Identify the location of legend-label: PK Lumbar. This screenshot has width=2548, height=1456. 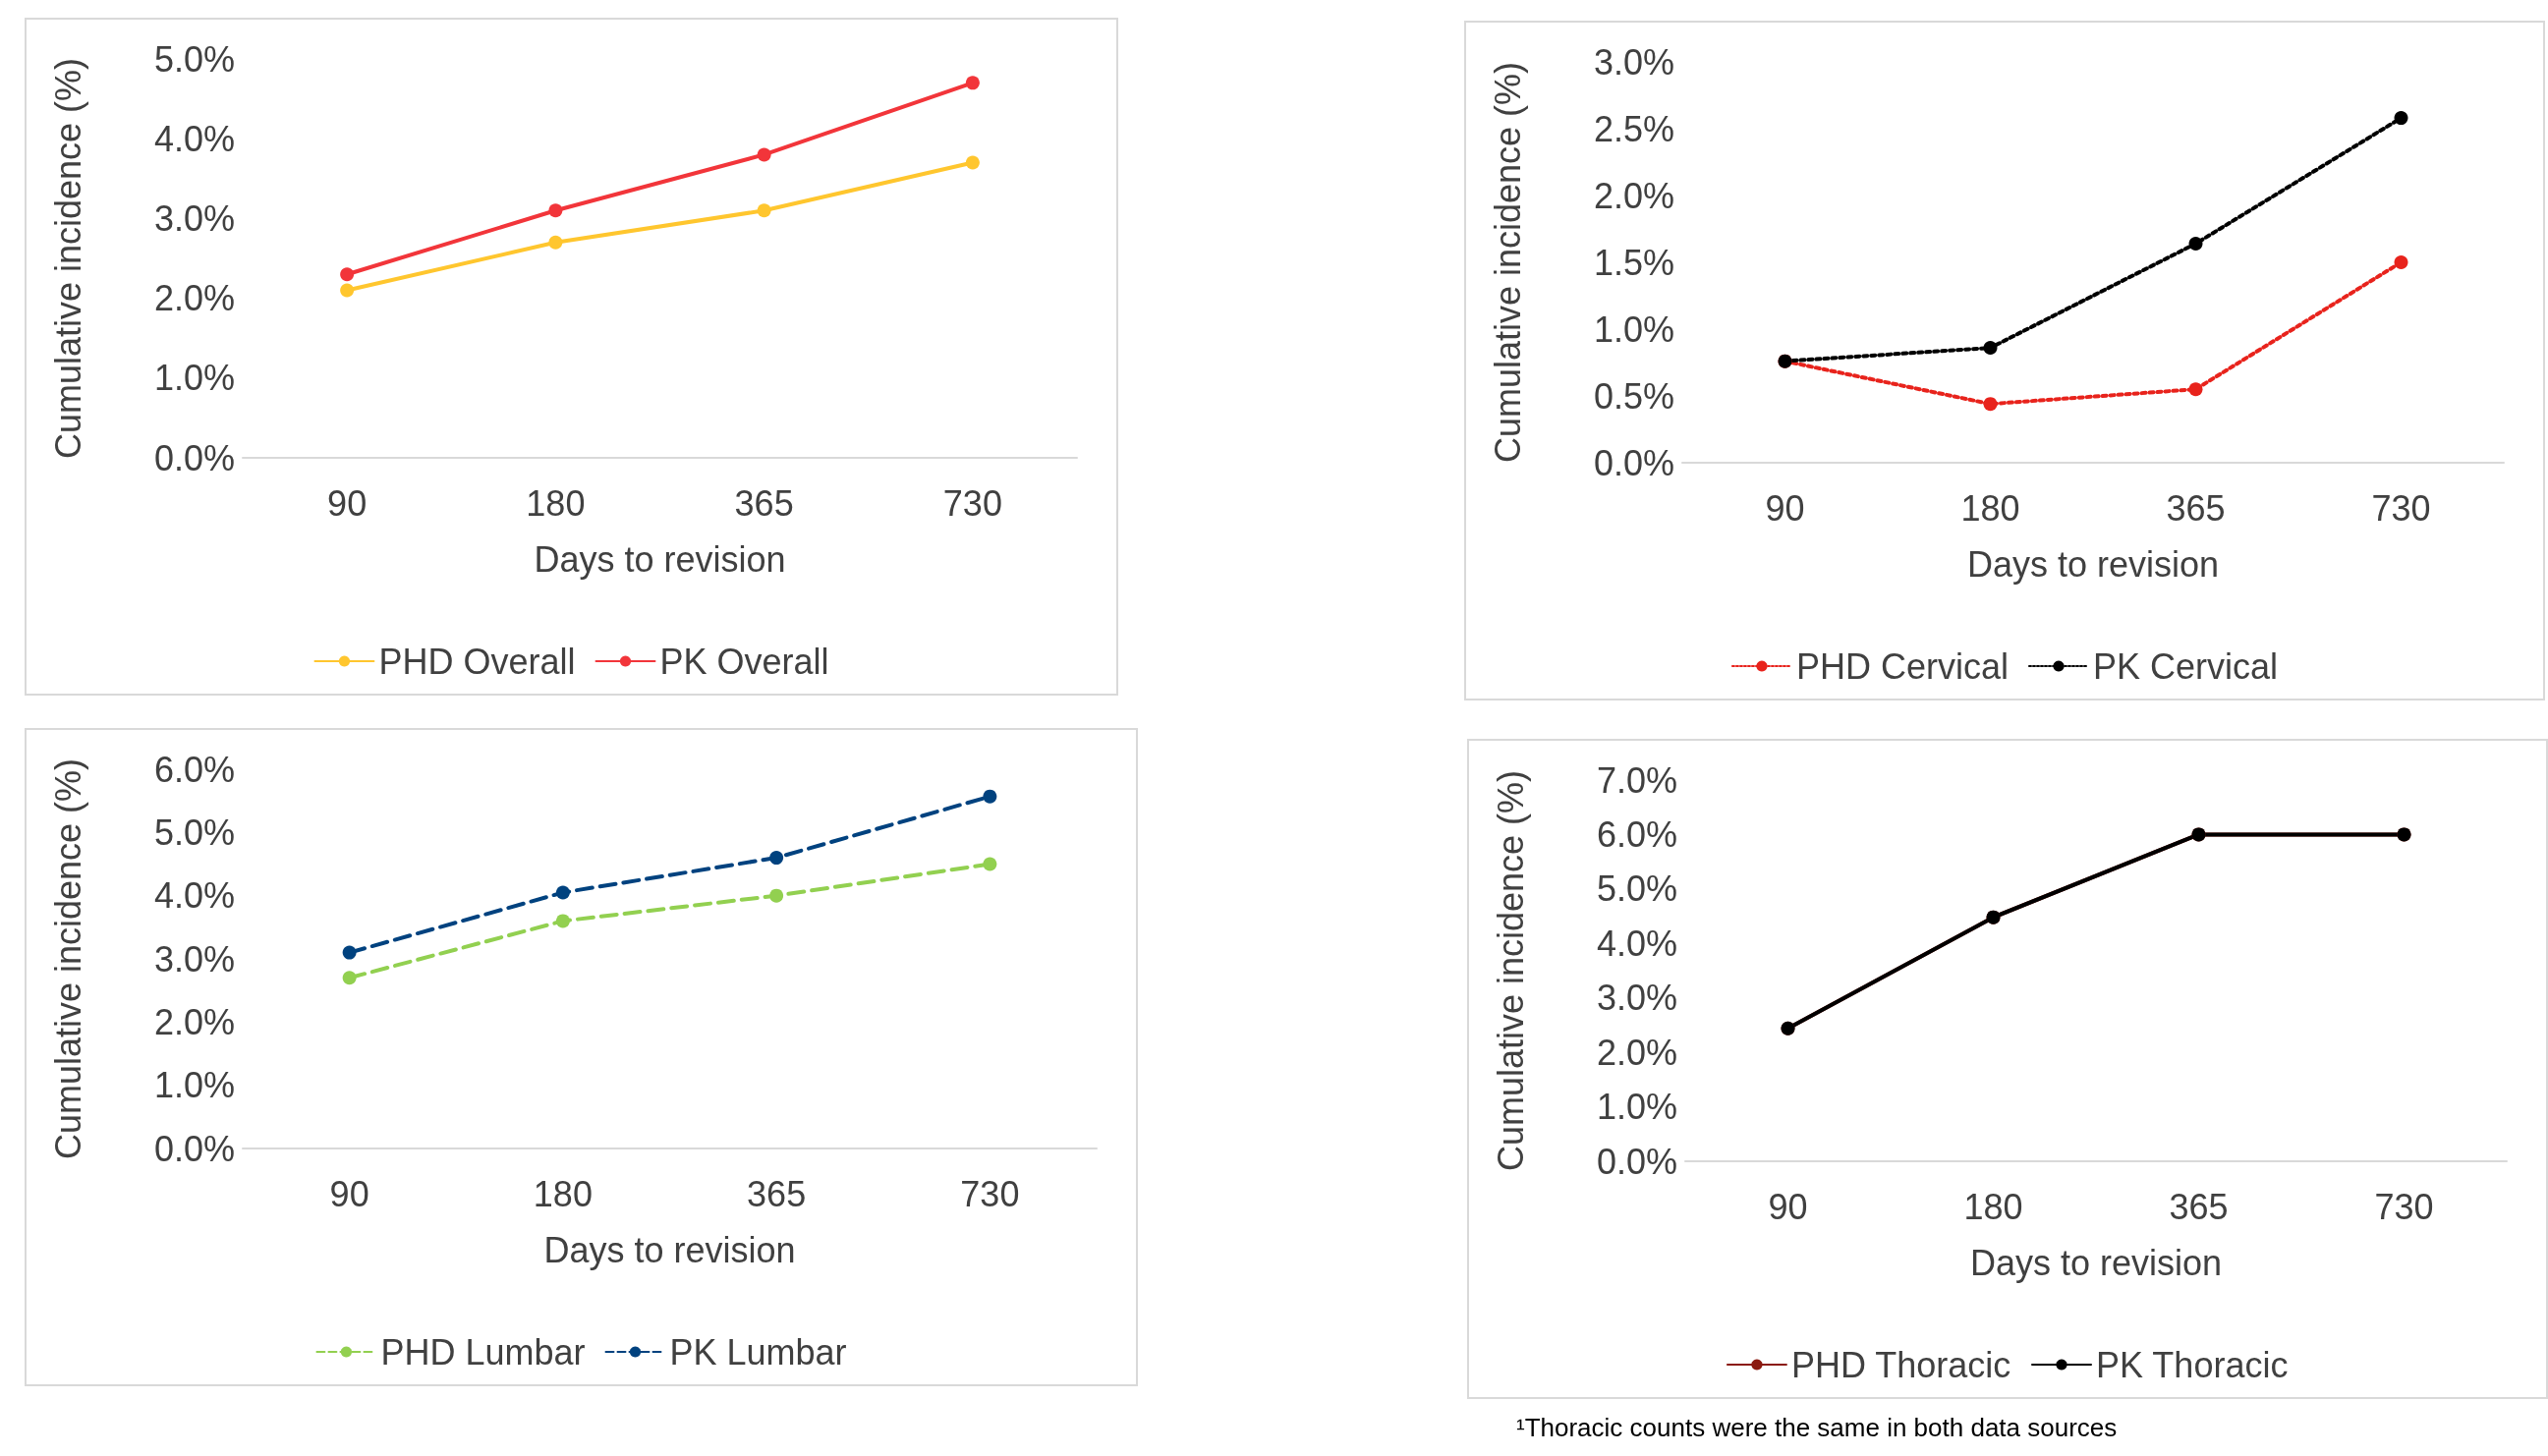
(758, 1351).